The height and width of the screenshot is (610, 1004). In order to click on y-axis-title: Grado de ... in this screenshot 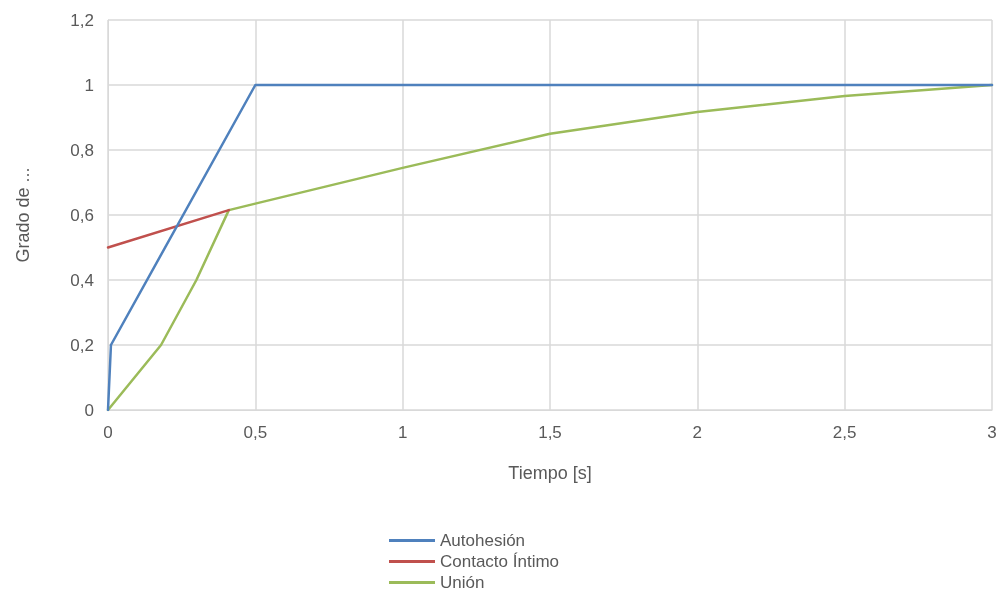, I will do `click(23, 215)`.